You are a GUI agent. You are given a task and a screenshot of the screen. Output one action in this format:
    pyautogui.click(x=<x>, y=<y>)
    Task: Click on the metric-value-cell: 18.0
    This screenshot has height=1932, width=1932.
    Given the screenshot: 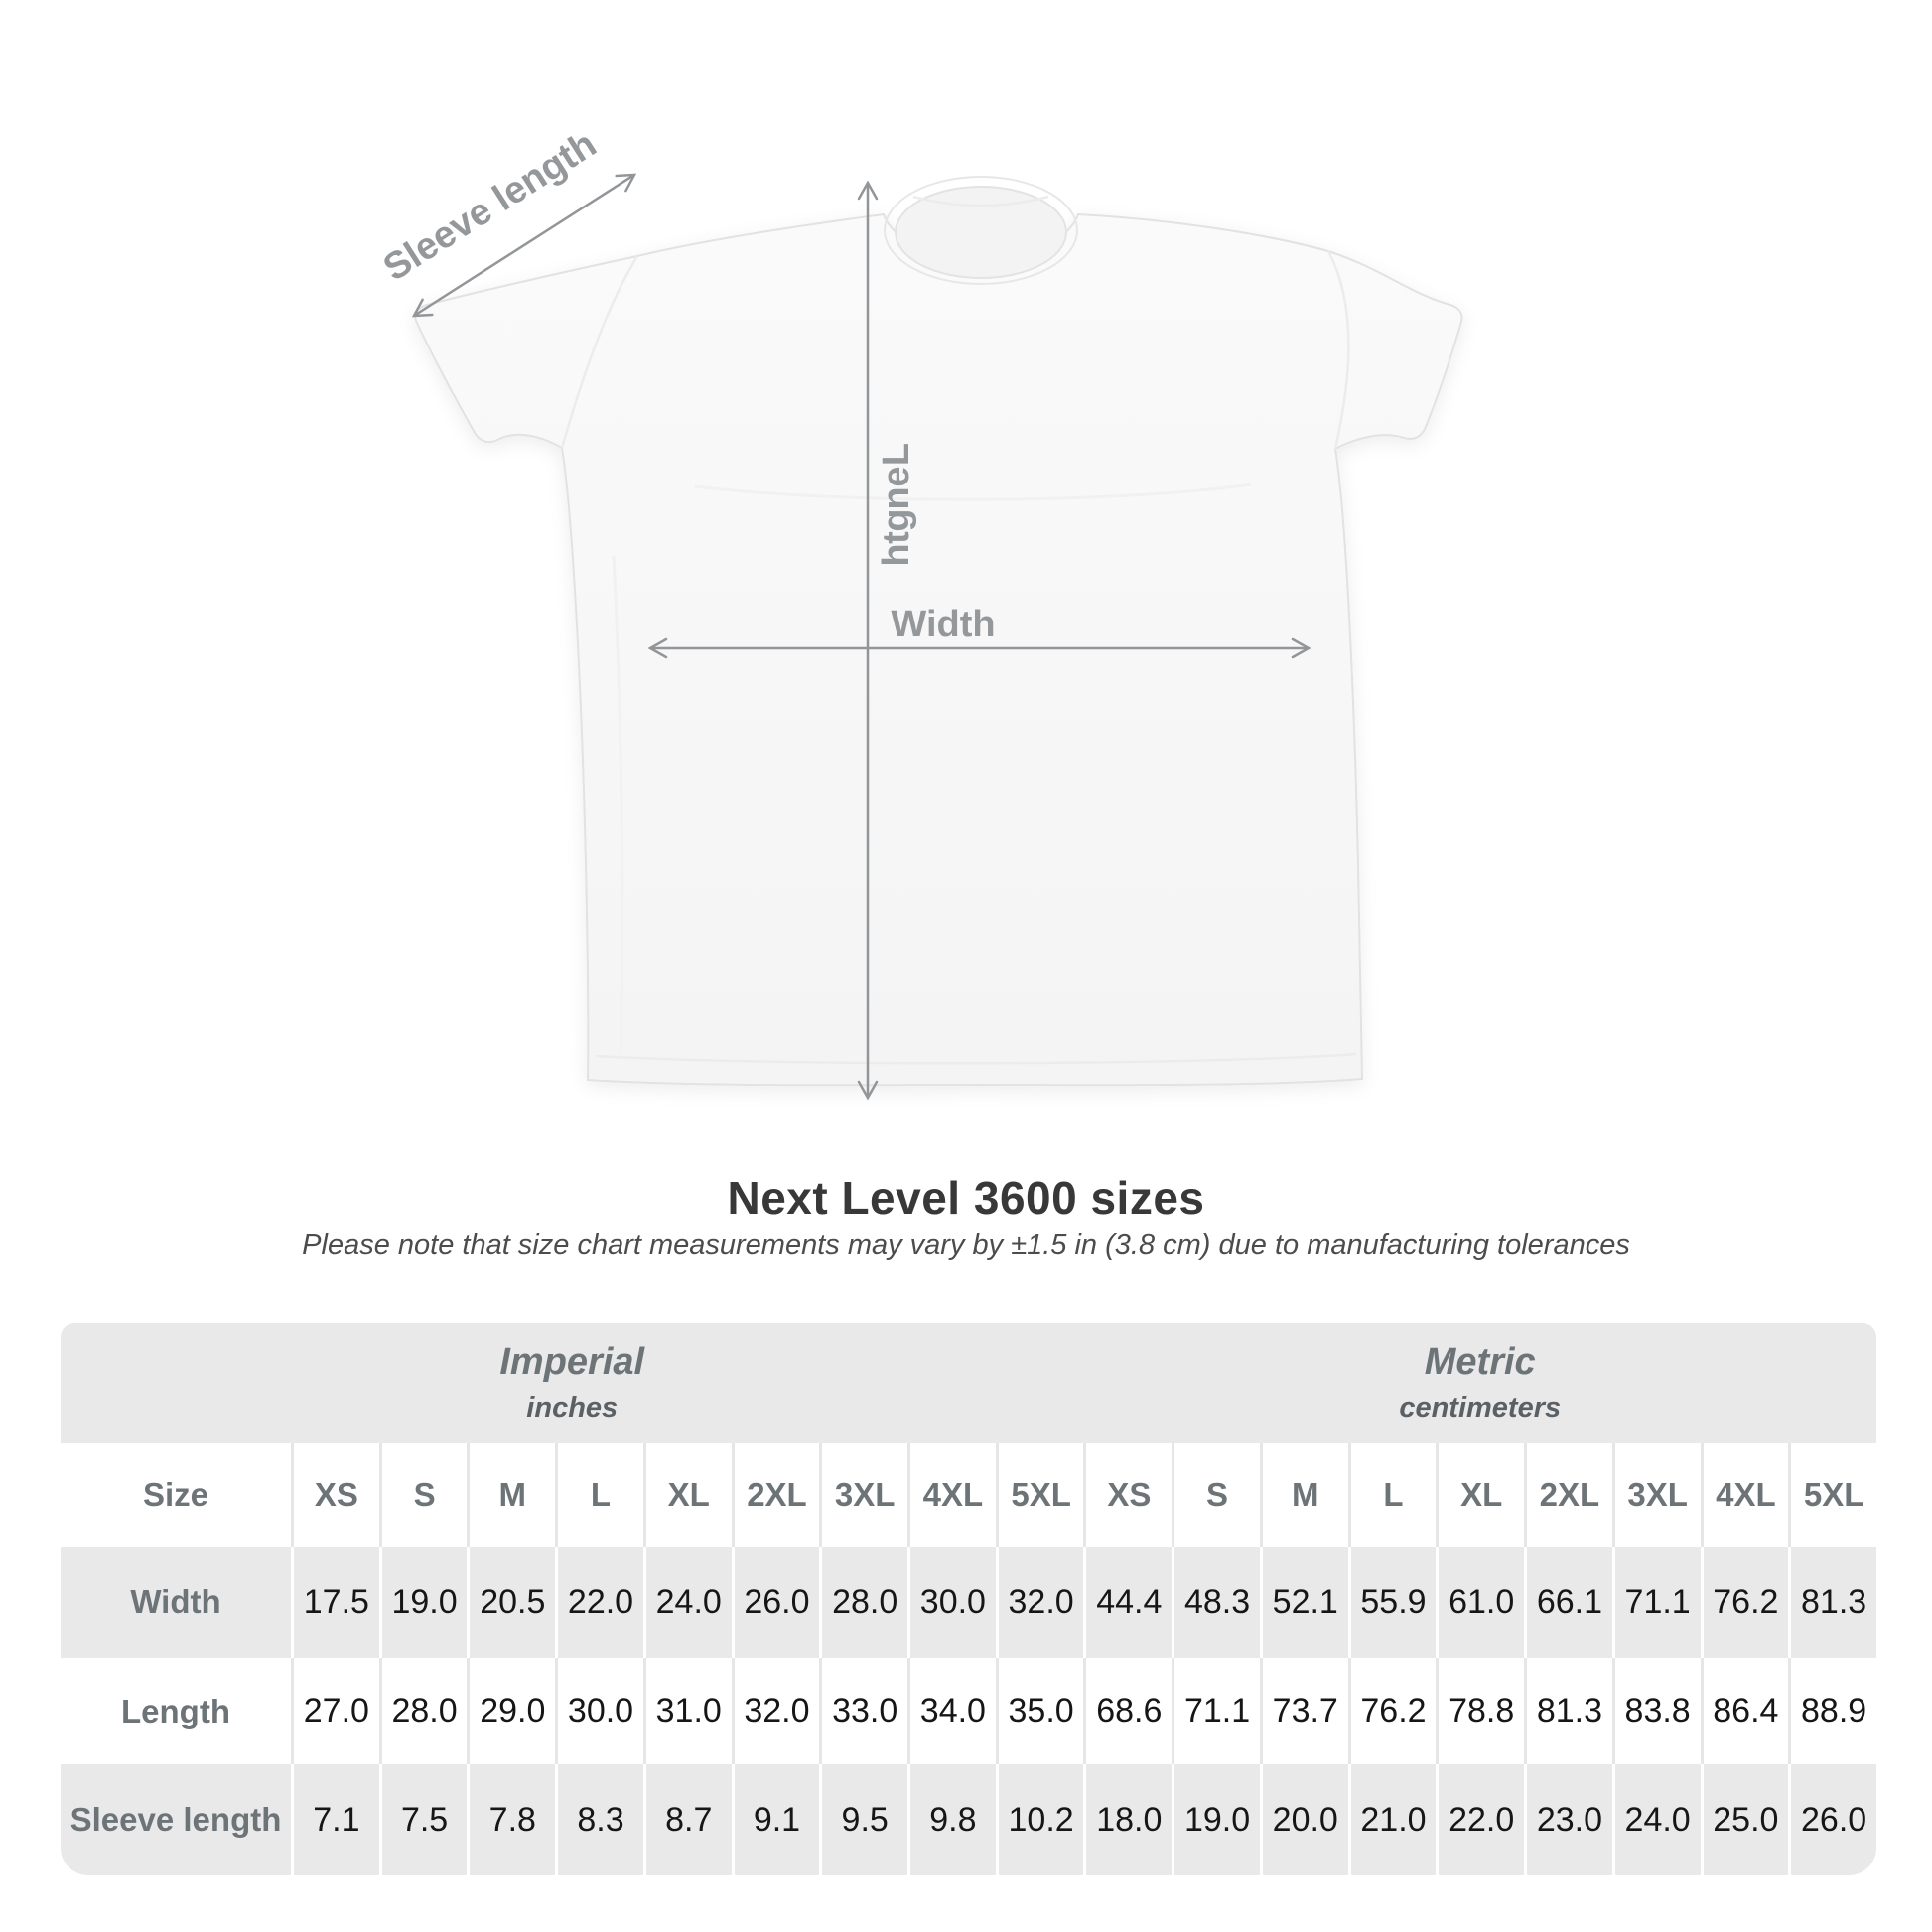 What is the action you would take?
    pyautogui.click(x=1128, y=1820)
    